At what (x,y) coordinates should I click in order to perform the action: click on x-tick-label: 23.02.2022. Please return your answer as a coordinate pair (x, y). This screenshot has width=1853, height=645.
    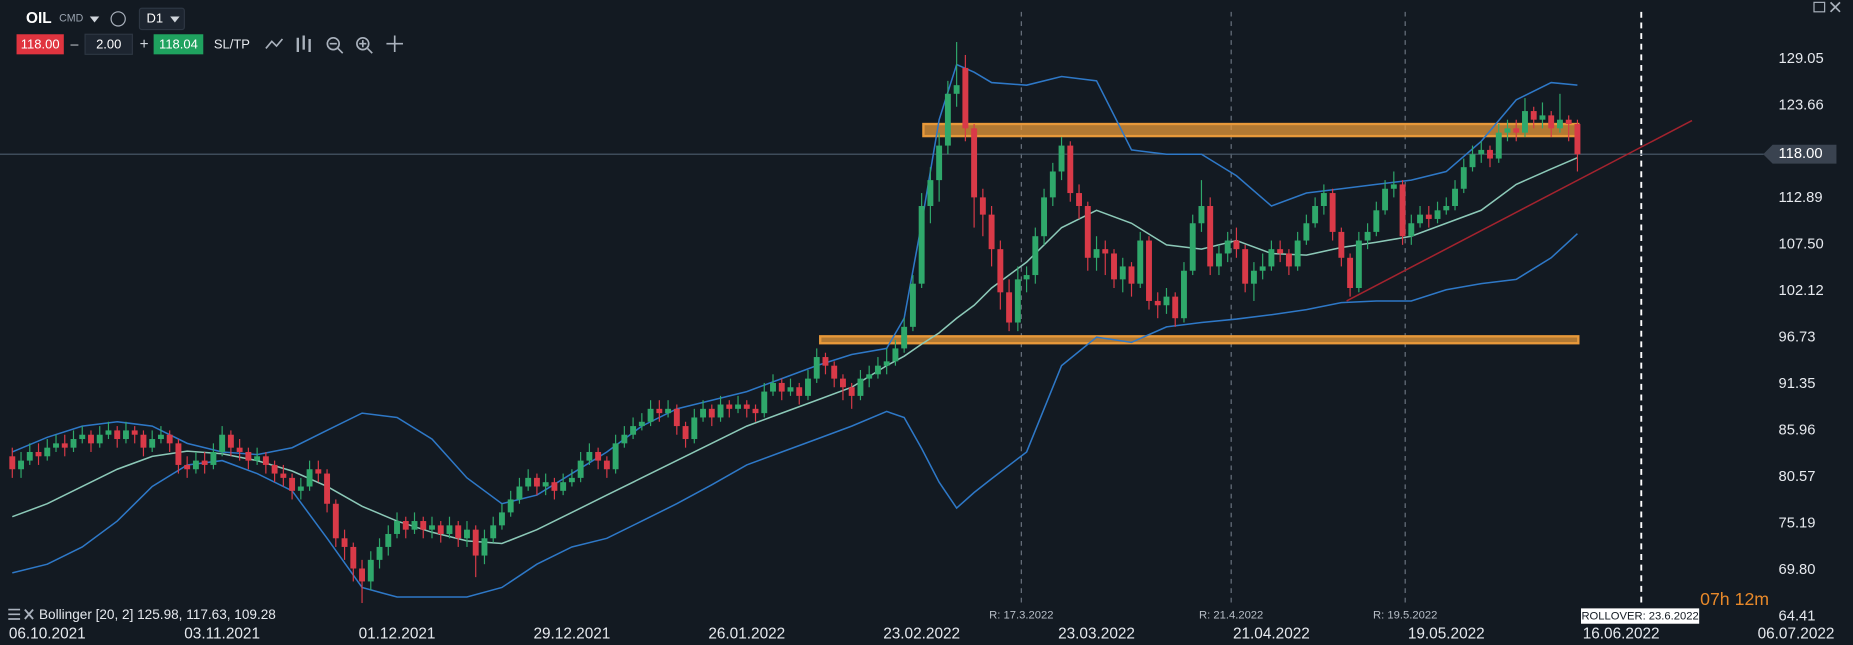
    Looking at the image, I should click on (921, 633).